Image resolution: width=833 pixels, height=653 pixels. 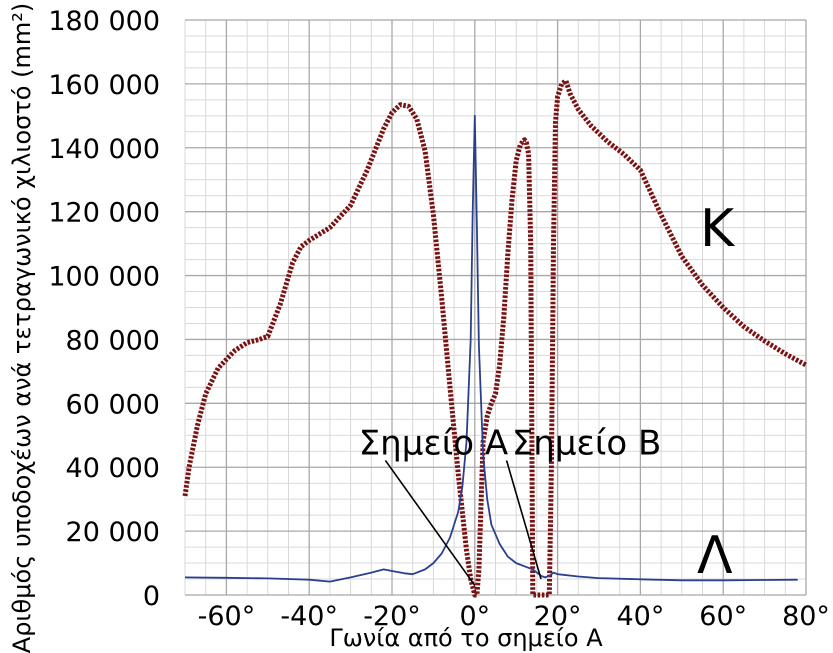 I want to click on x-tick-label: 40°, so click(x=640, y=616).